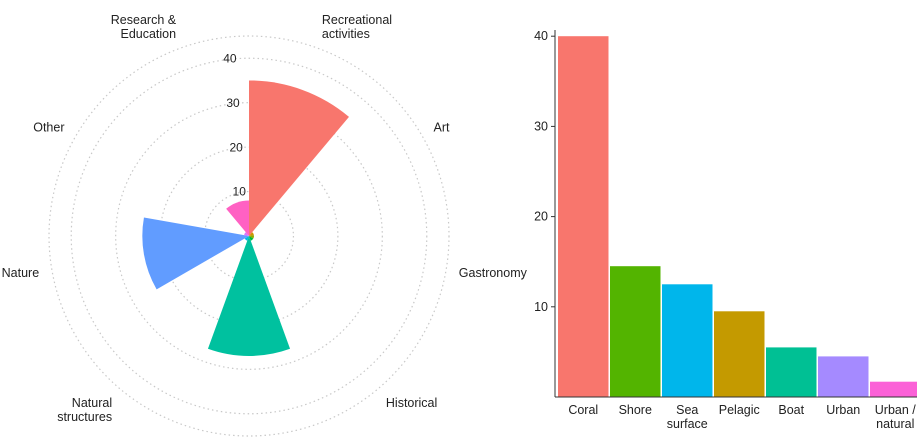  I want to click on polar-bar-art, so click(251, 234).